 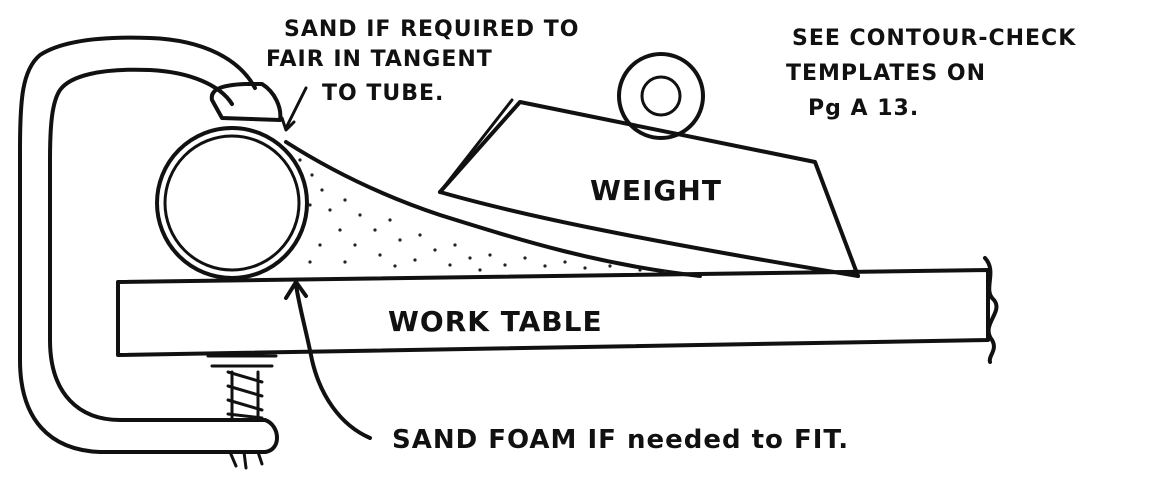 What do you see at coordinates (863, 108) in the screenshot?
I see `see-note-line3: Pg A 13.` at bounding box center [863, 108].